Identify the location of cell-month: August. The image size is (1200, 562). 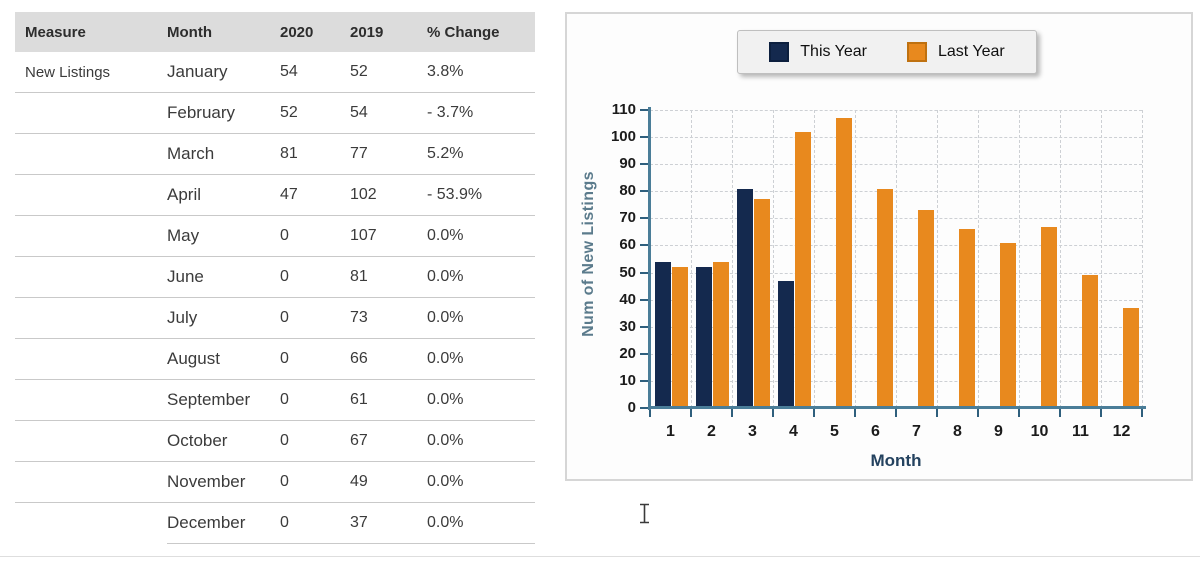
(223, 359).